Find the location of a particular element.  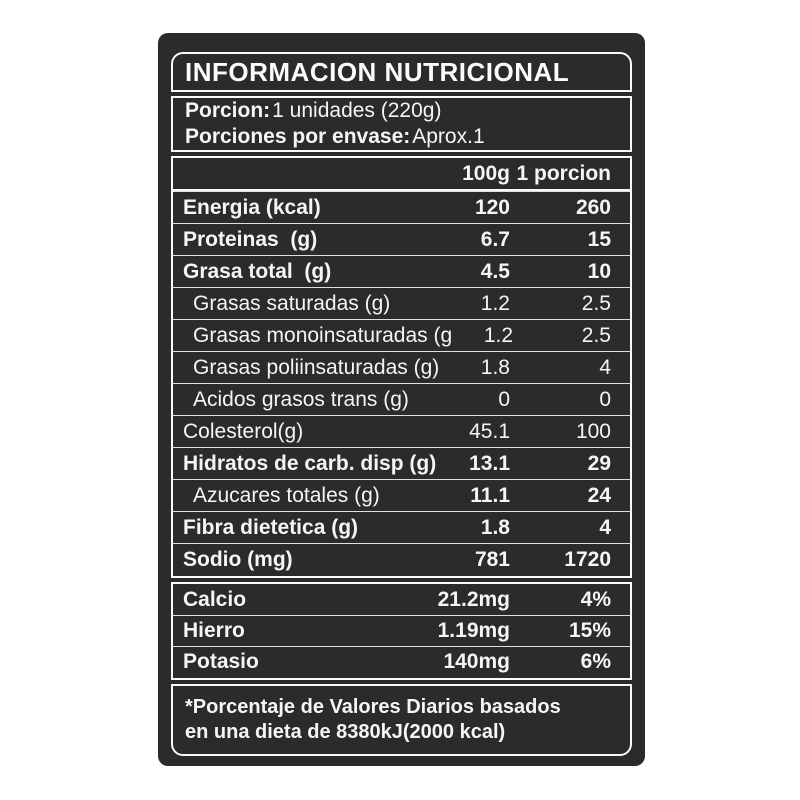

row-label: Grasa total (g) is located at coordinates (257, 271).